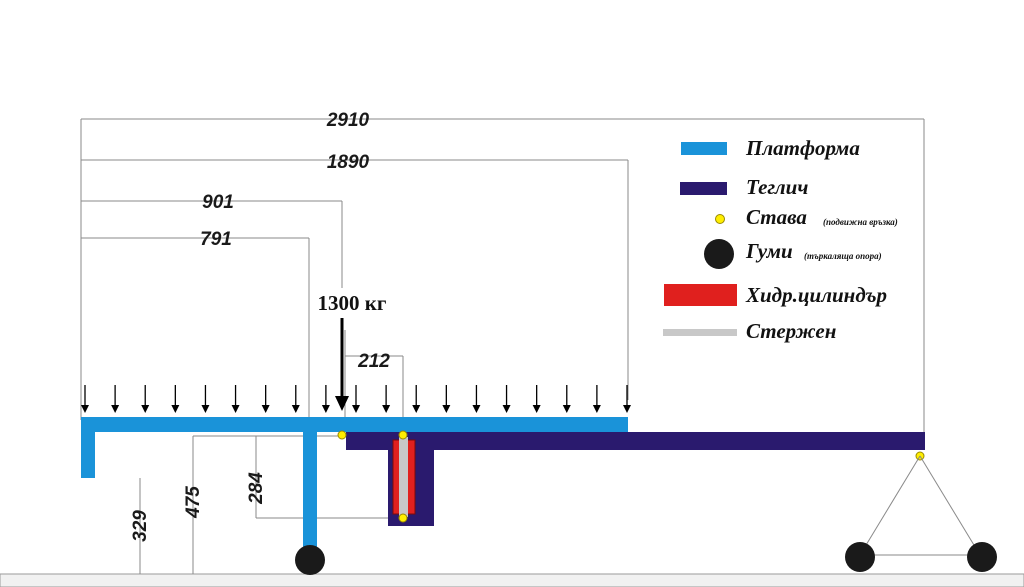 This screenshot has height=587, width=1024. I want to click on platform, so click(354, 489).